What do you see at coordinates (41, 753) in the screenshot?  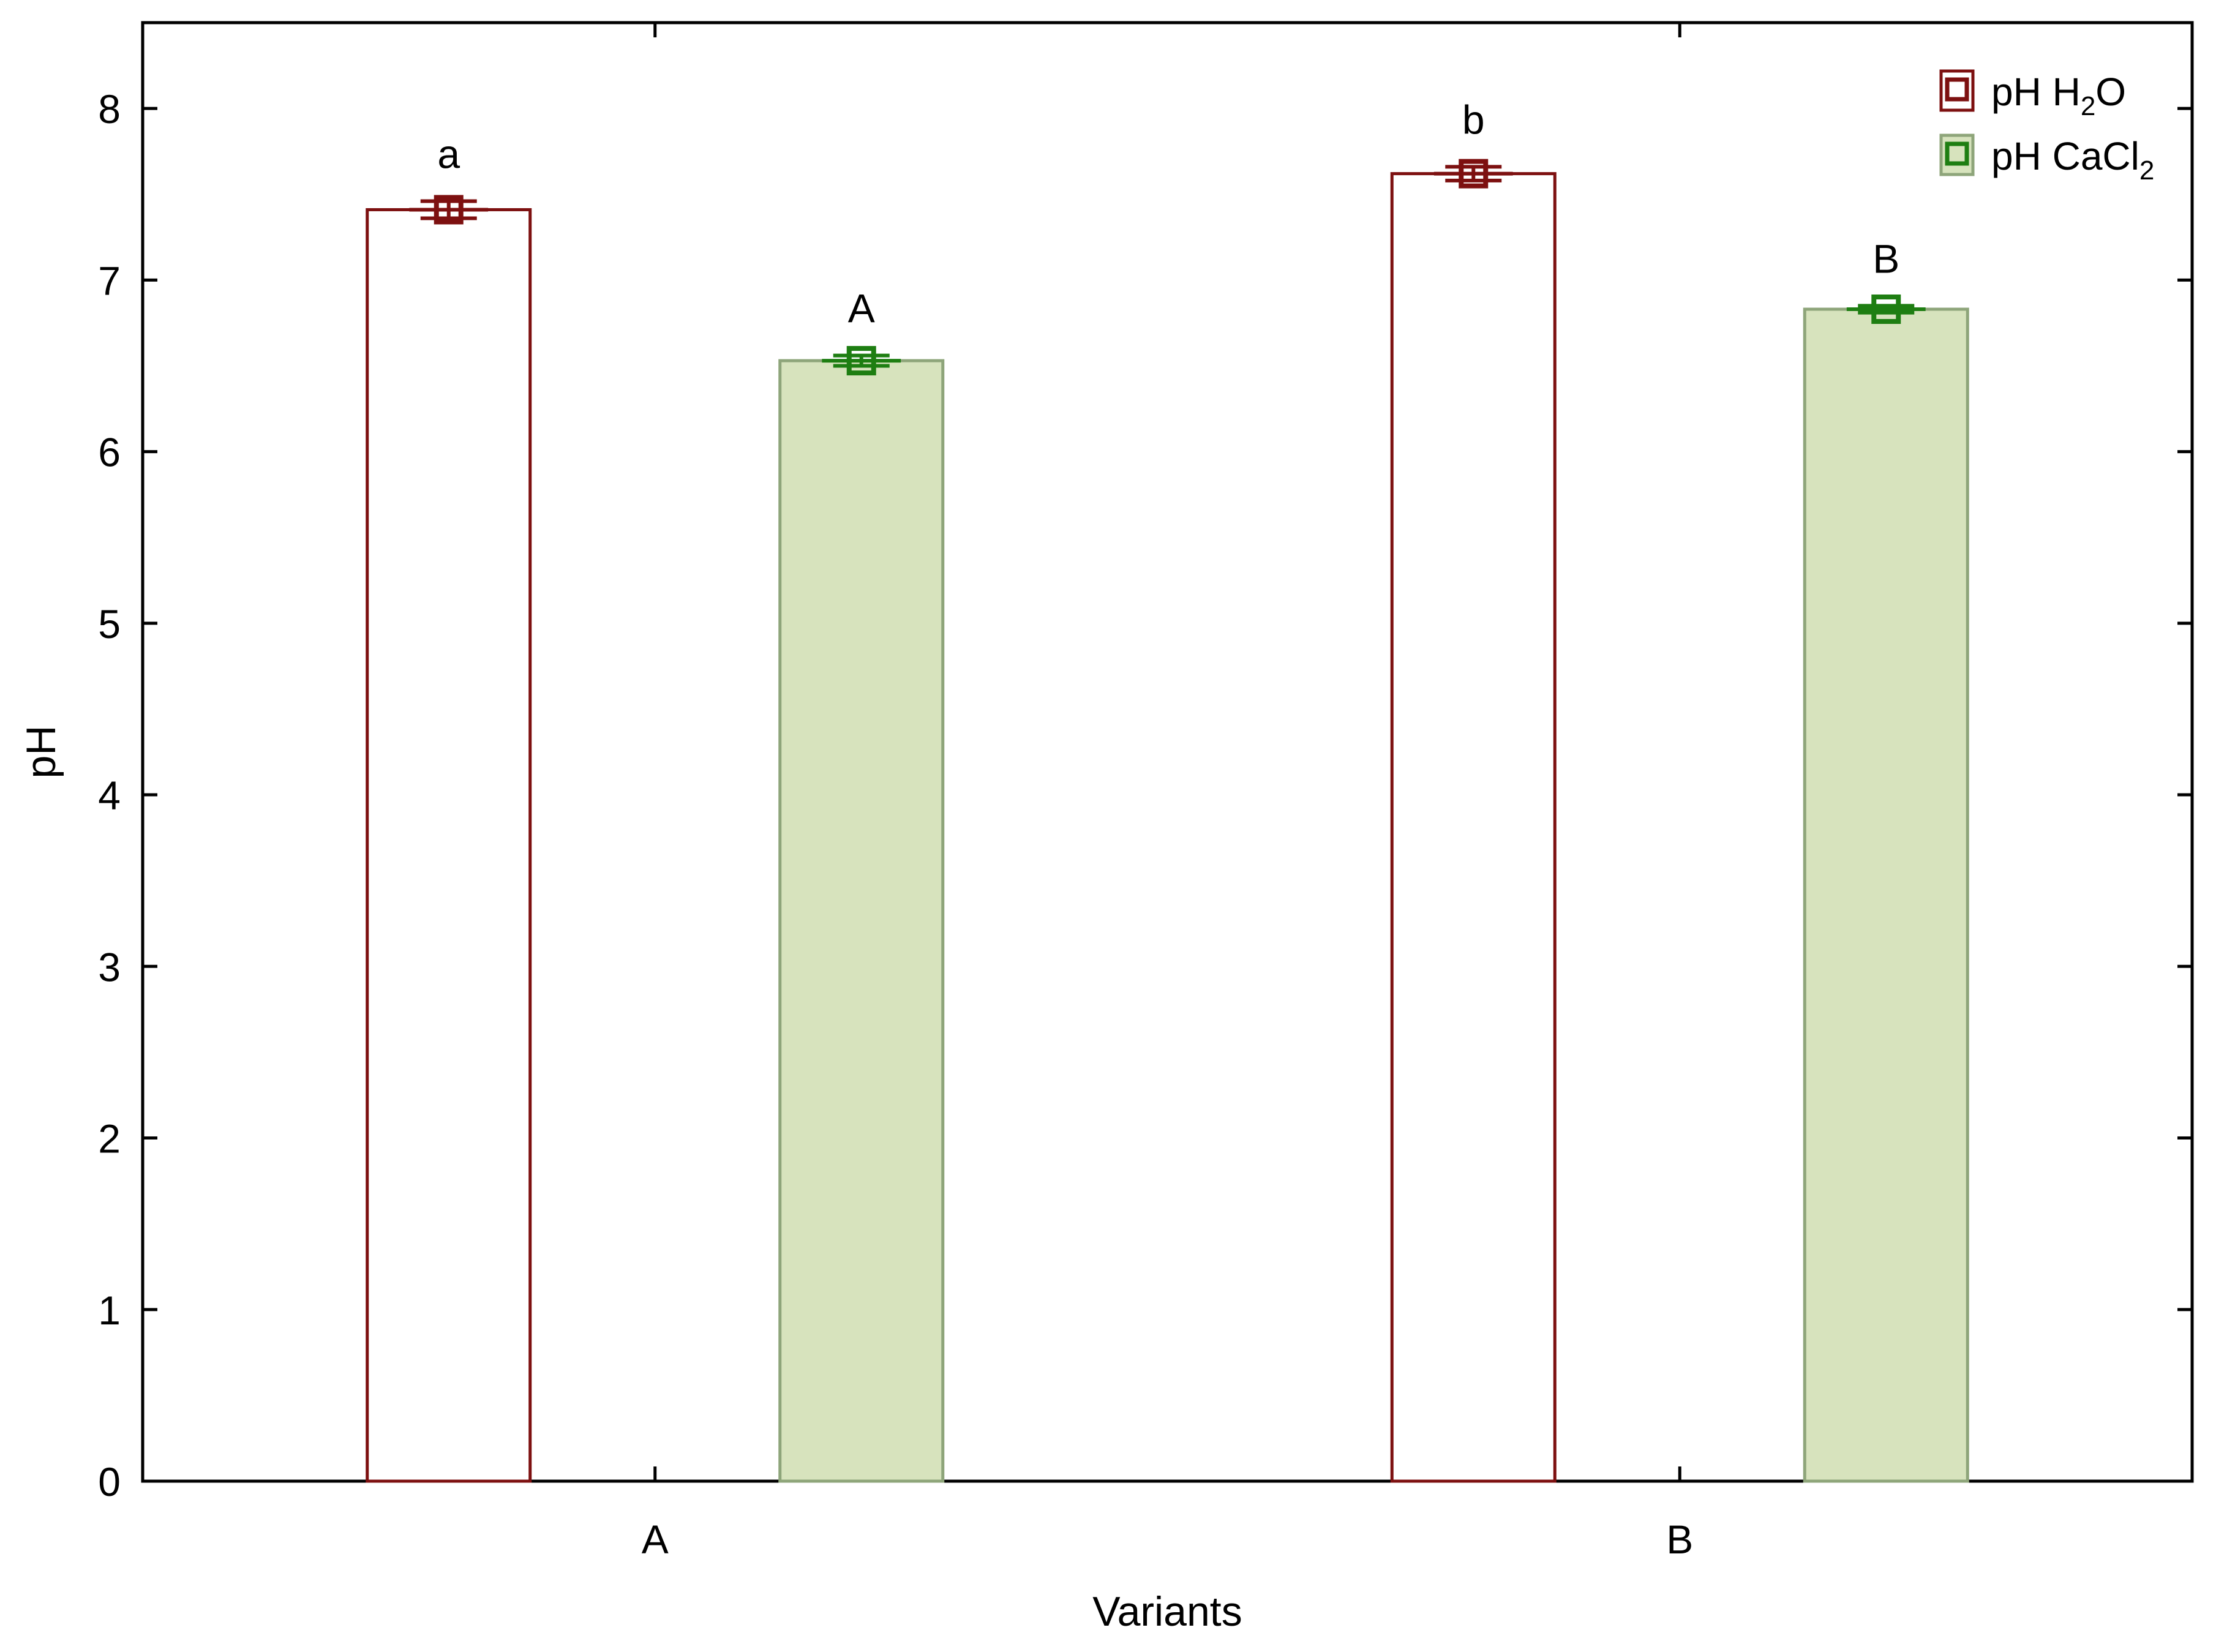 I see `y-axis-title: pH` at bounding box center [41, 753].